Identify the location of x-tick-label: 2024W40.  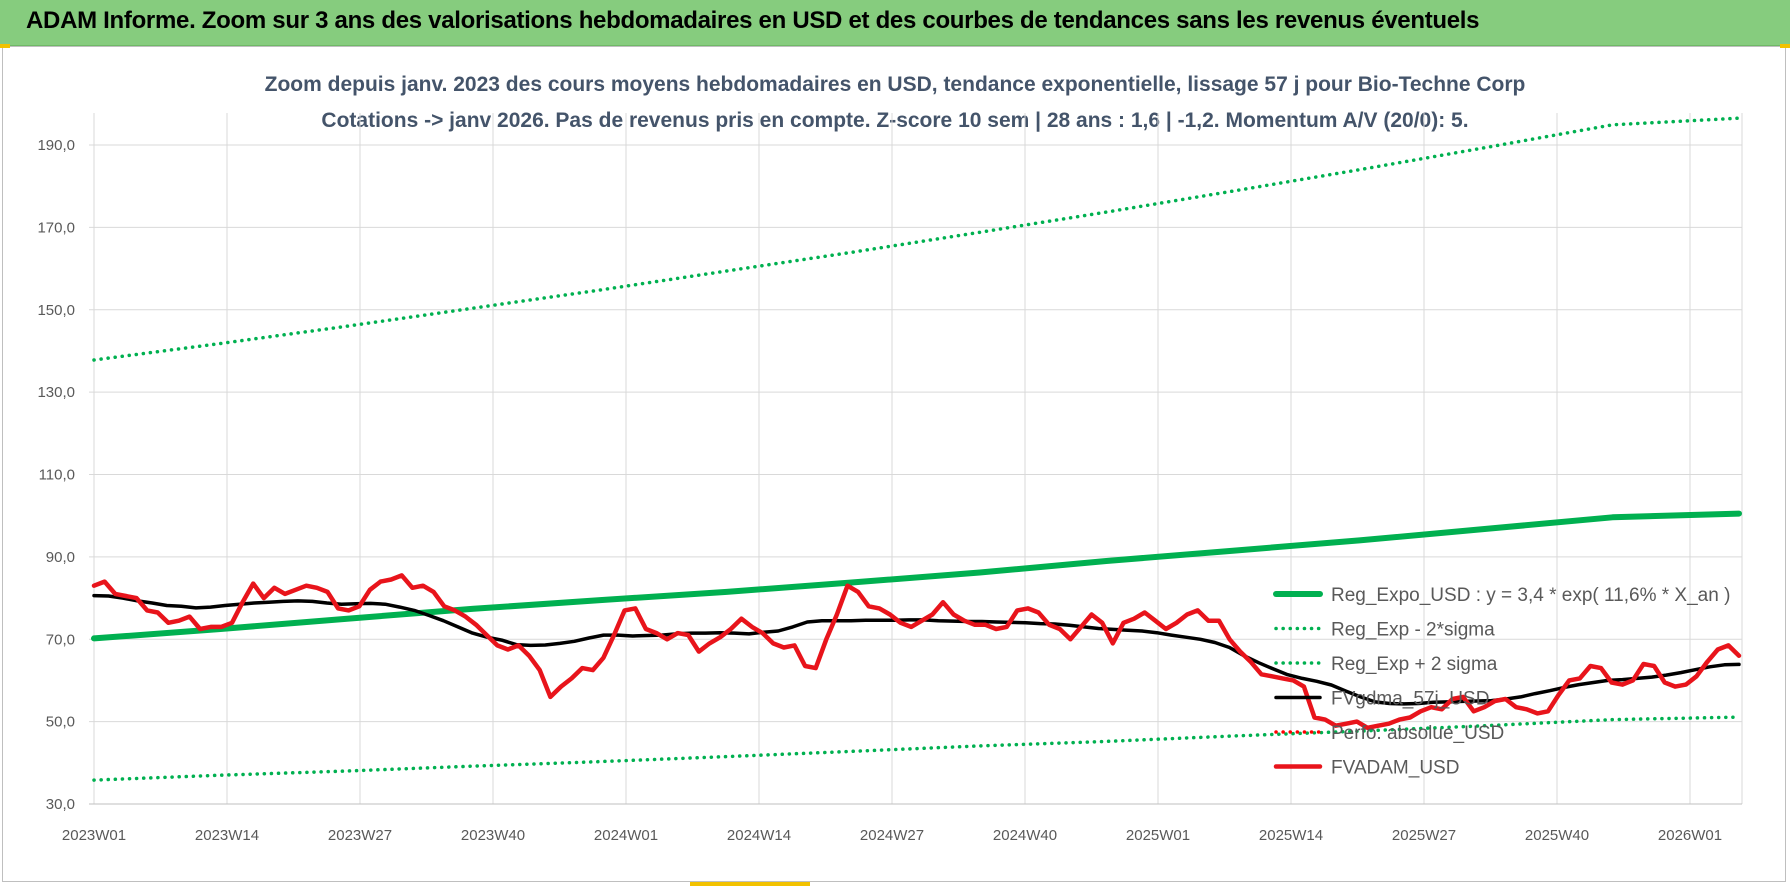
(1025, 835).